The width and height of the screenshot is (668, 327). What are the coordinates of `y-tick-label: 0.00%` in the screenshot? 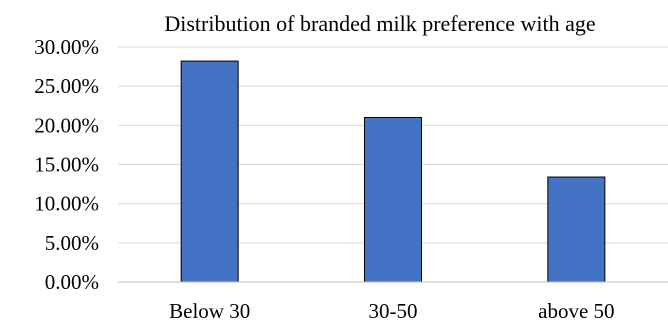 It's located at (72, 282).